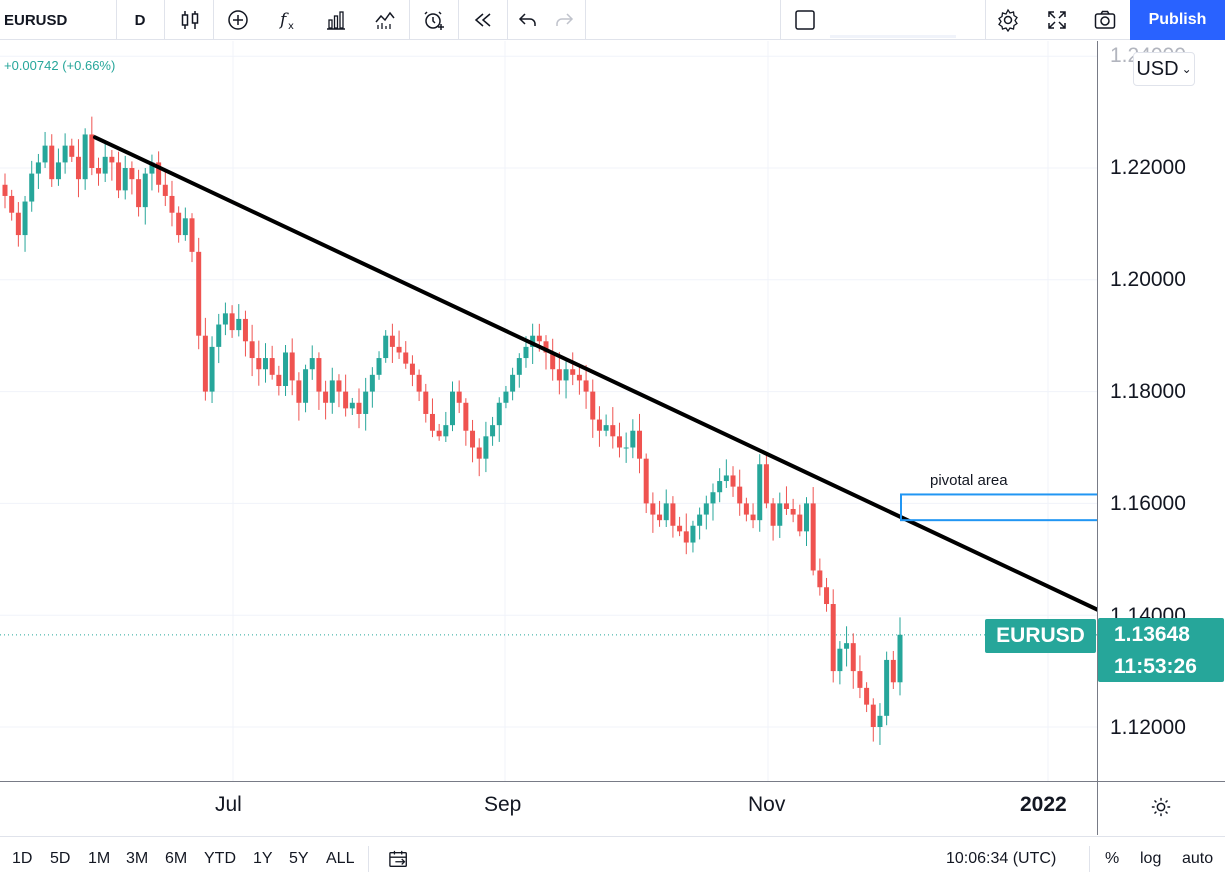 The image size is (1225, 880). What do you see at coordinates (399, 861) in the screenshot?
I see `date-range-icon` at bounding box center [399, 861].